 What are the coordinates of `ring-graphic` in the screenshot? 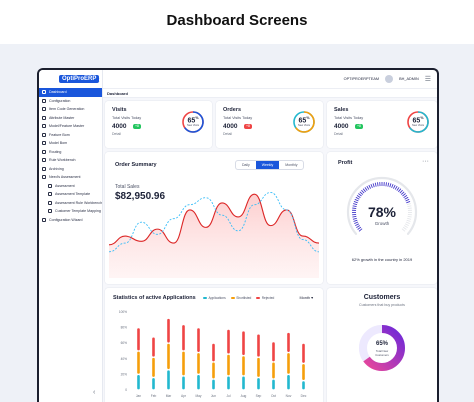 It's located at (418, 122).